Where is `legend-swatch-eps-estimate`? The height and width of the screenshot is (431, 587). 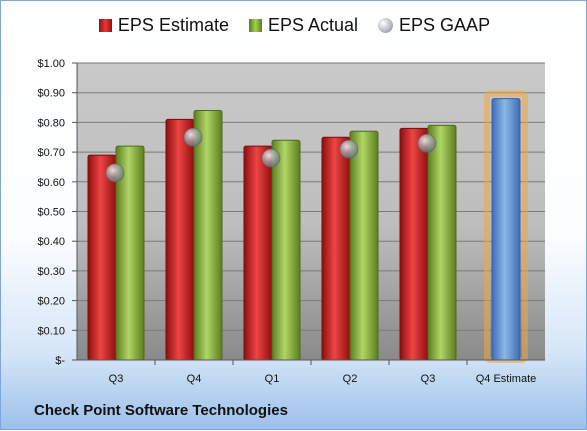
legend-swatch-eps-estimate is located at coordinates (105, 25).